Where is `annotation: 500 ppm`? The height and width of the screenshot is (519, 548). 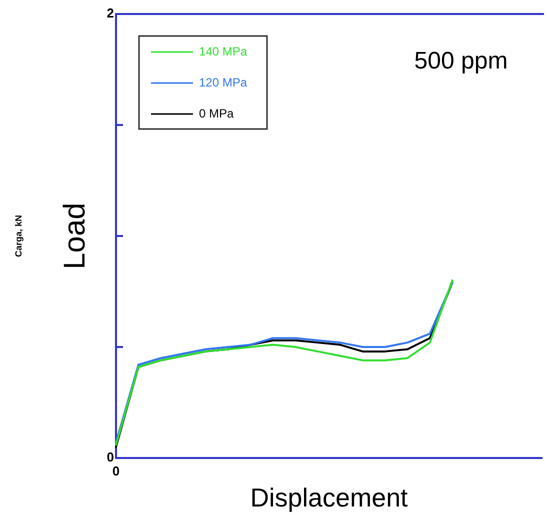 annotation: 500 ppm is located at coordinates (461, 61).